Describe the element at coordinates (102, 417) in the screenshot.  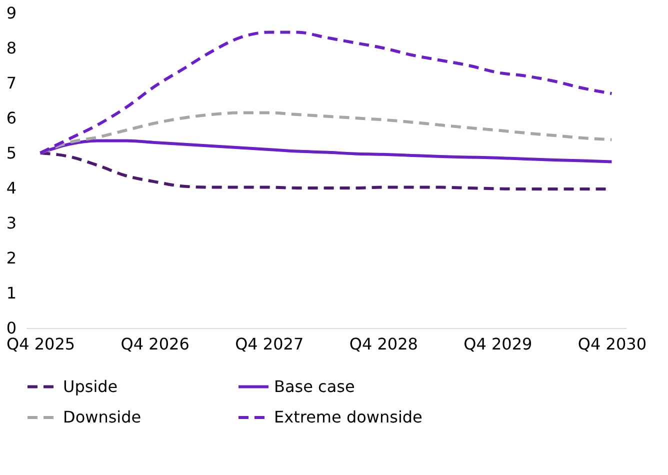
I see `legend-label: Downside` at that location.